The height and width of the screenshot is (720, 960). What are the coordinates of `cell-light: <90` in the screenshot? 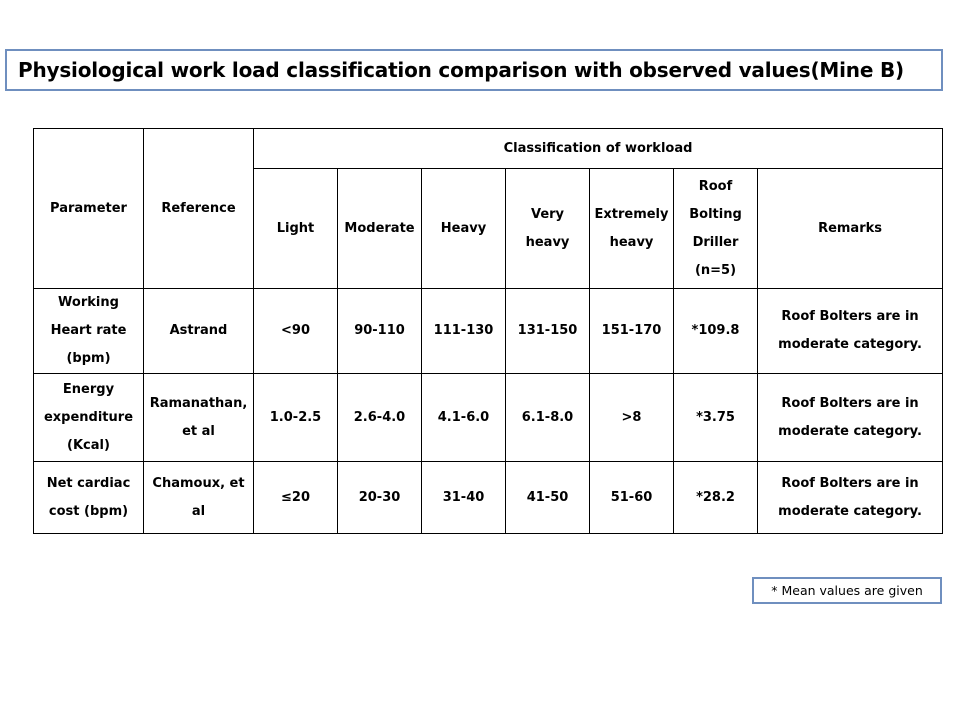 It's located at (295, 331).